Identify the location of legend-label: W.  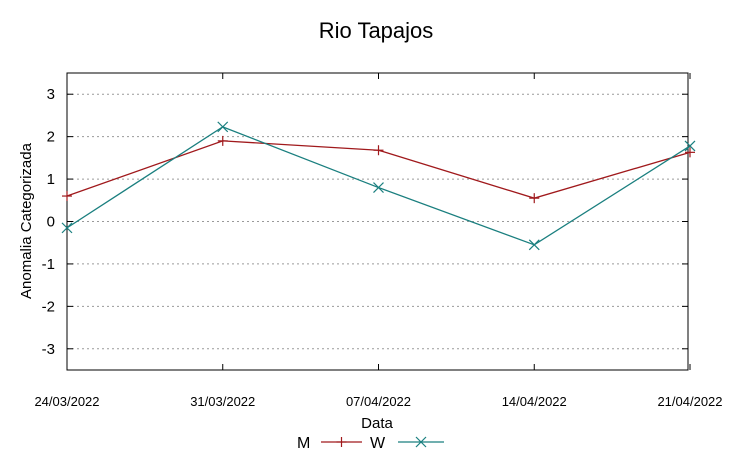
(378, 443).